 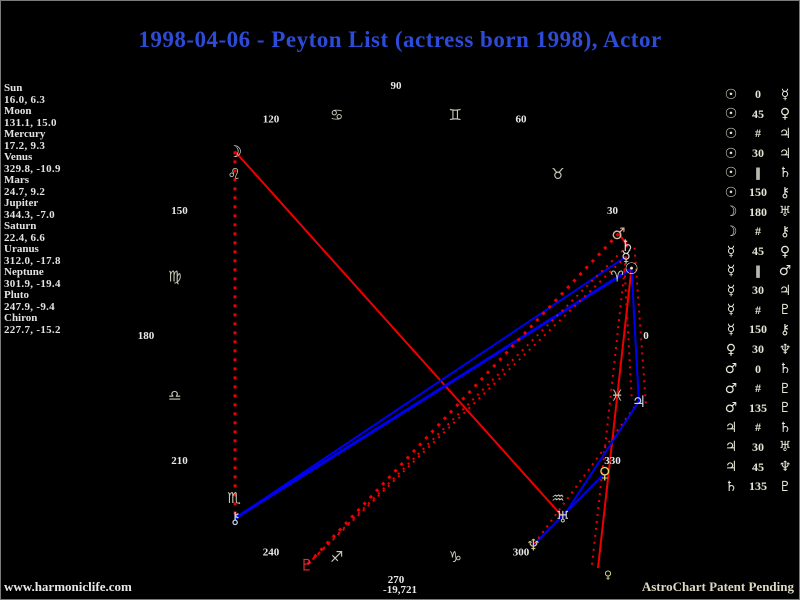 I want to click on planet-name-uranus: Uranus, so click(x=21, y=249).